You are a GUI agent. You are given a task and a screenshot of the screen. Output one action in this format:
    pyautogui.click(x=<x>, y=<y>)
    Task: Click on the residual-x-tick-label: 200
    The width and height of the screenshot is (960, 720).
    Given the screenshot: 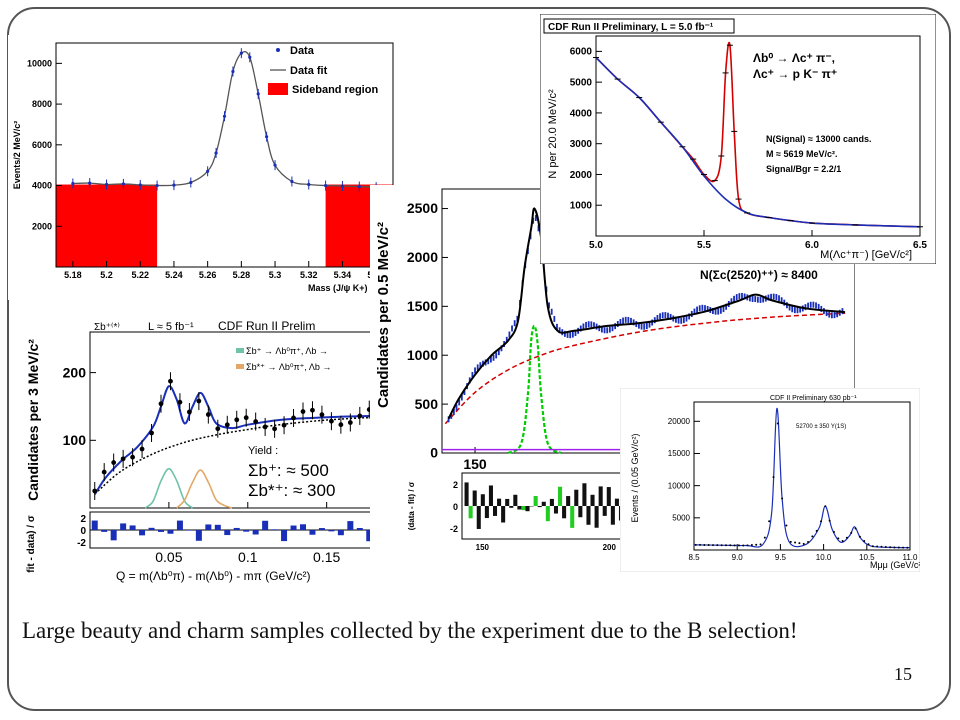 What is the action you would take?
    pyautogui.click(x=610, y=547)
    